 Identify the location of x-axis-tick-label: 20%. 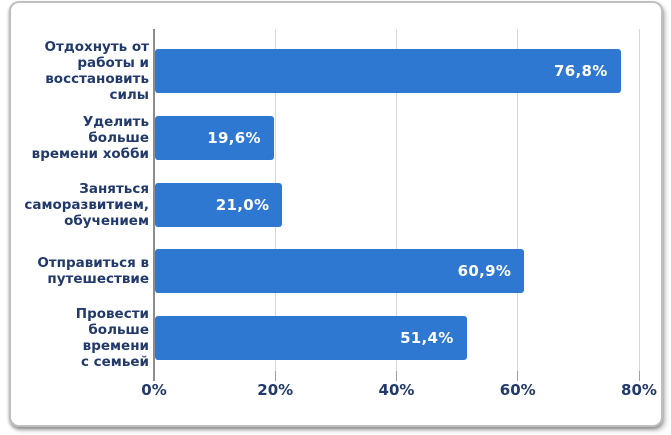
(275, 390).